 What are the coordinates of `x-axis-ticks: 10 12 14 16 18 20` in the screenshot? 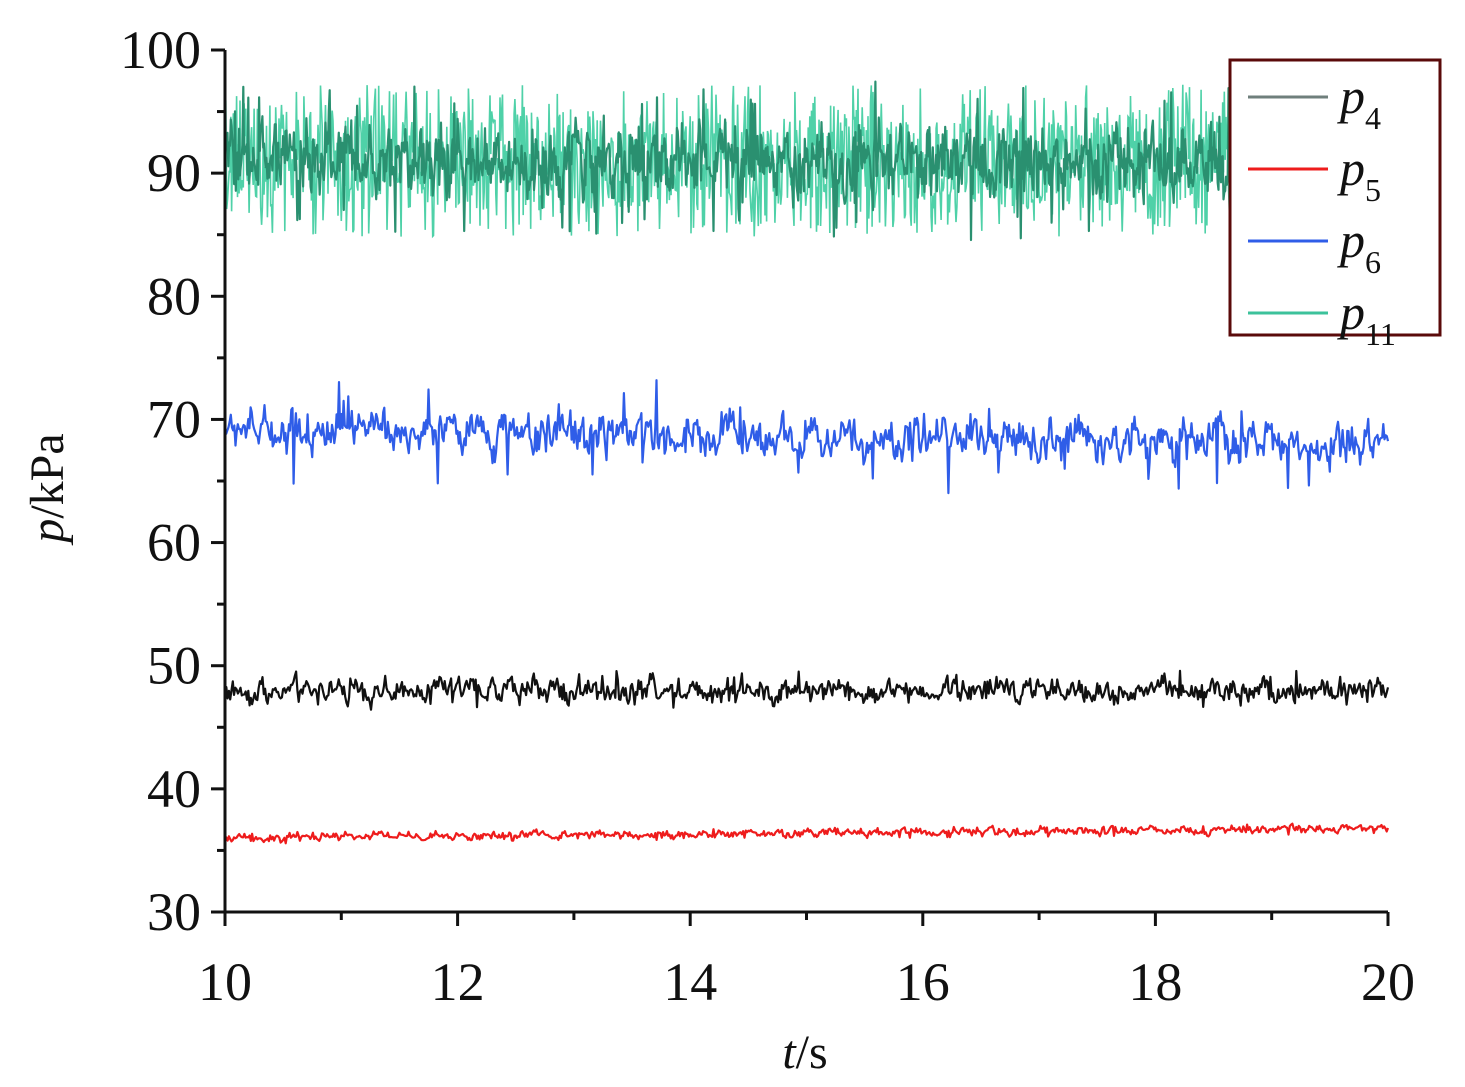 It's located at (806, 962).